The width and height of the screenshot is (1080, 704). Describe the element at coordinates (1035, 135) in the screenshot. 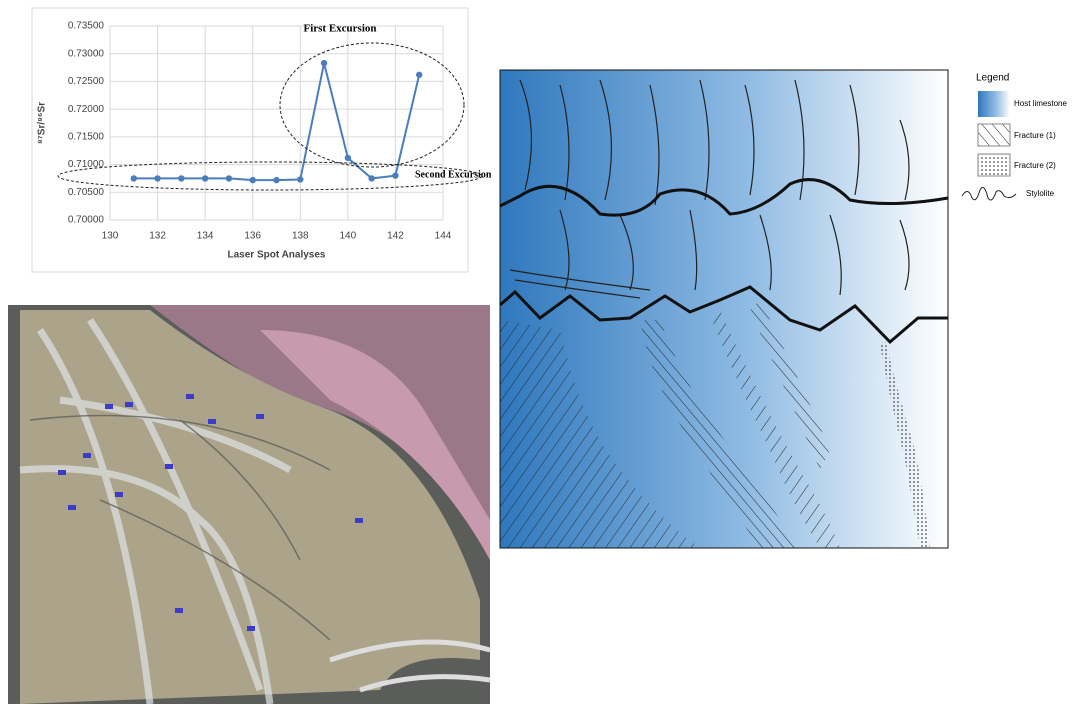

I see `legend-label: Fracture (1)` at that location.